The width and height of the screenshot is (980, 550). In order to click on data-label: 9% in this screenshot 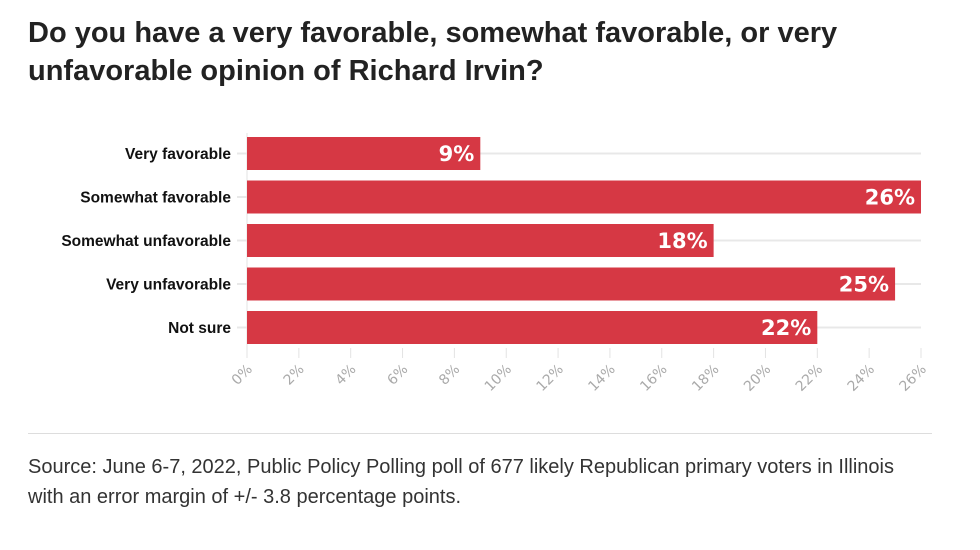, I will do `click(457, 154)`.